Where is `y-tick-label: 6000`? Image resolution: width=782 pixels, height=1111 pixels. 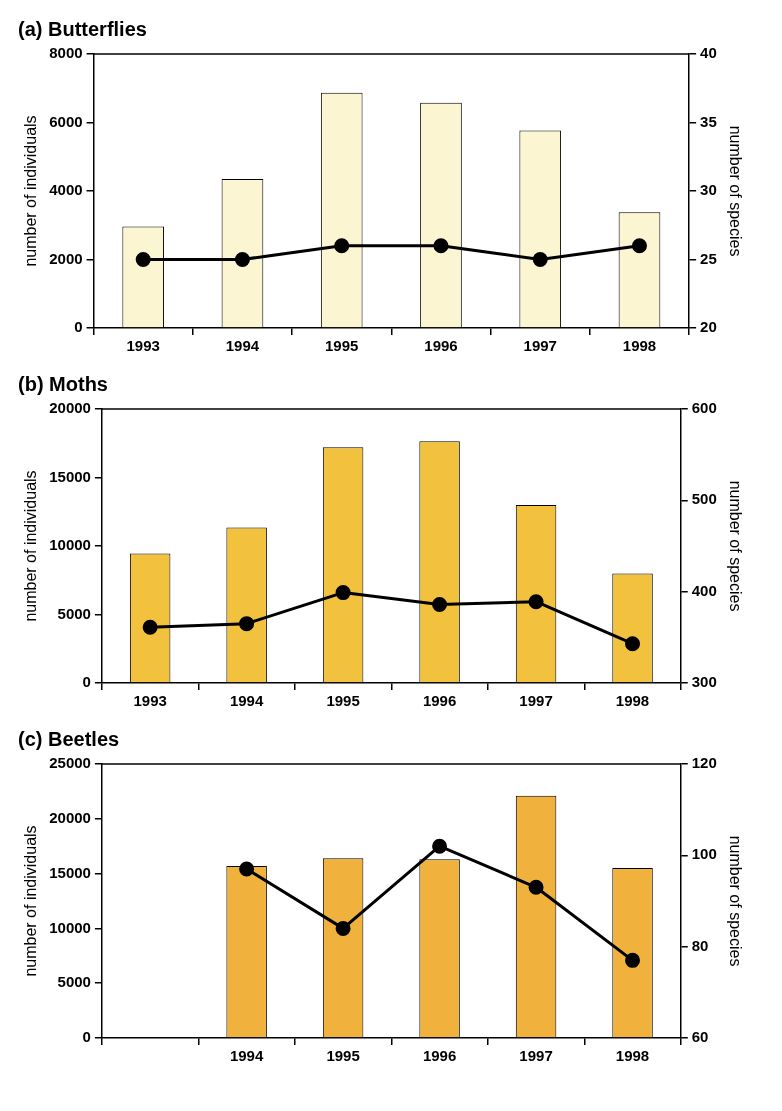 y-tick-label: 6000 is located at coordinates (66, 121).